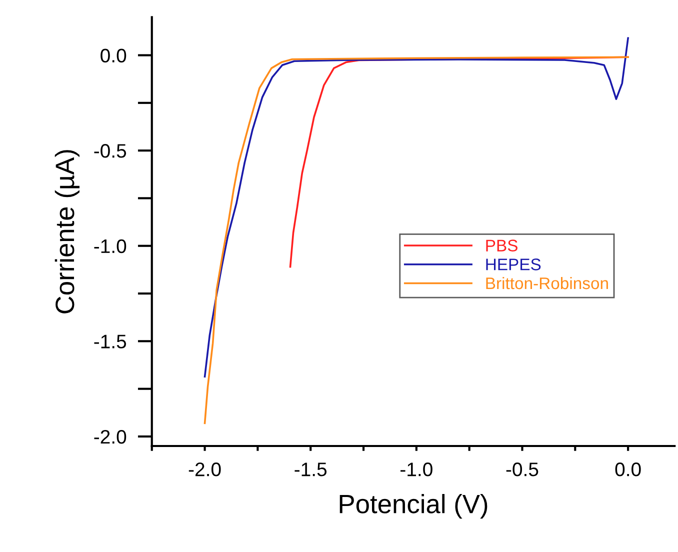 The height and width of the screenshot is (552, 678). What do you see at coordinates (110, 437) in the screenshot?
I see `y-tick-label: -2.0` at bounding box center [110, 437].